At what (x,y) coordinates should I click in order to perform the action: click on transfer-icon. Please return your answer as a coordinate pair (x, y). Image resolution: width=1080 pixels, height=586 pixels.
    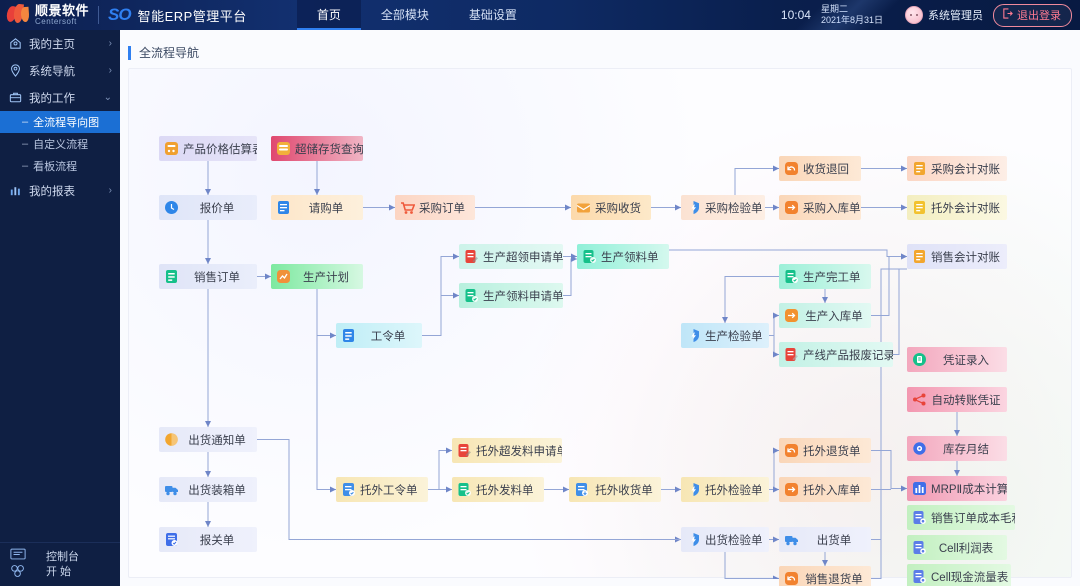
    Looking at the image, I should click on (919, 399).